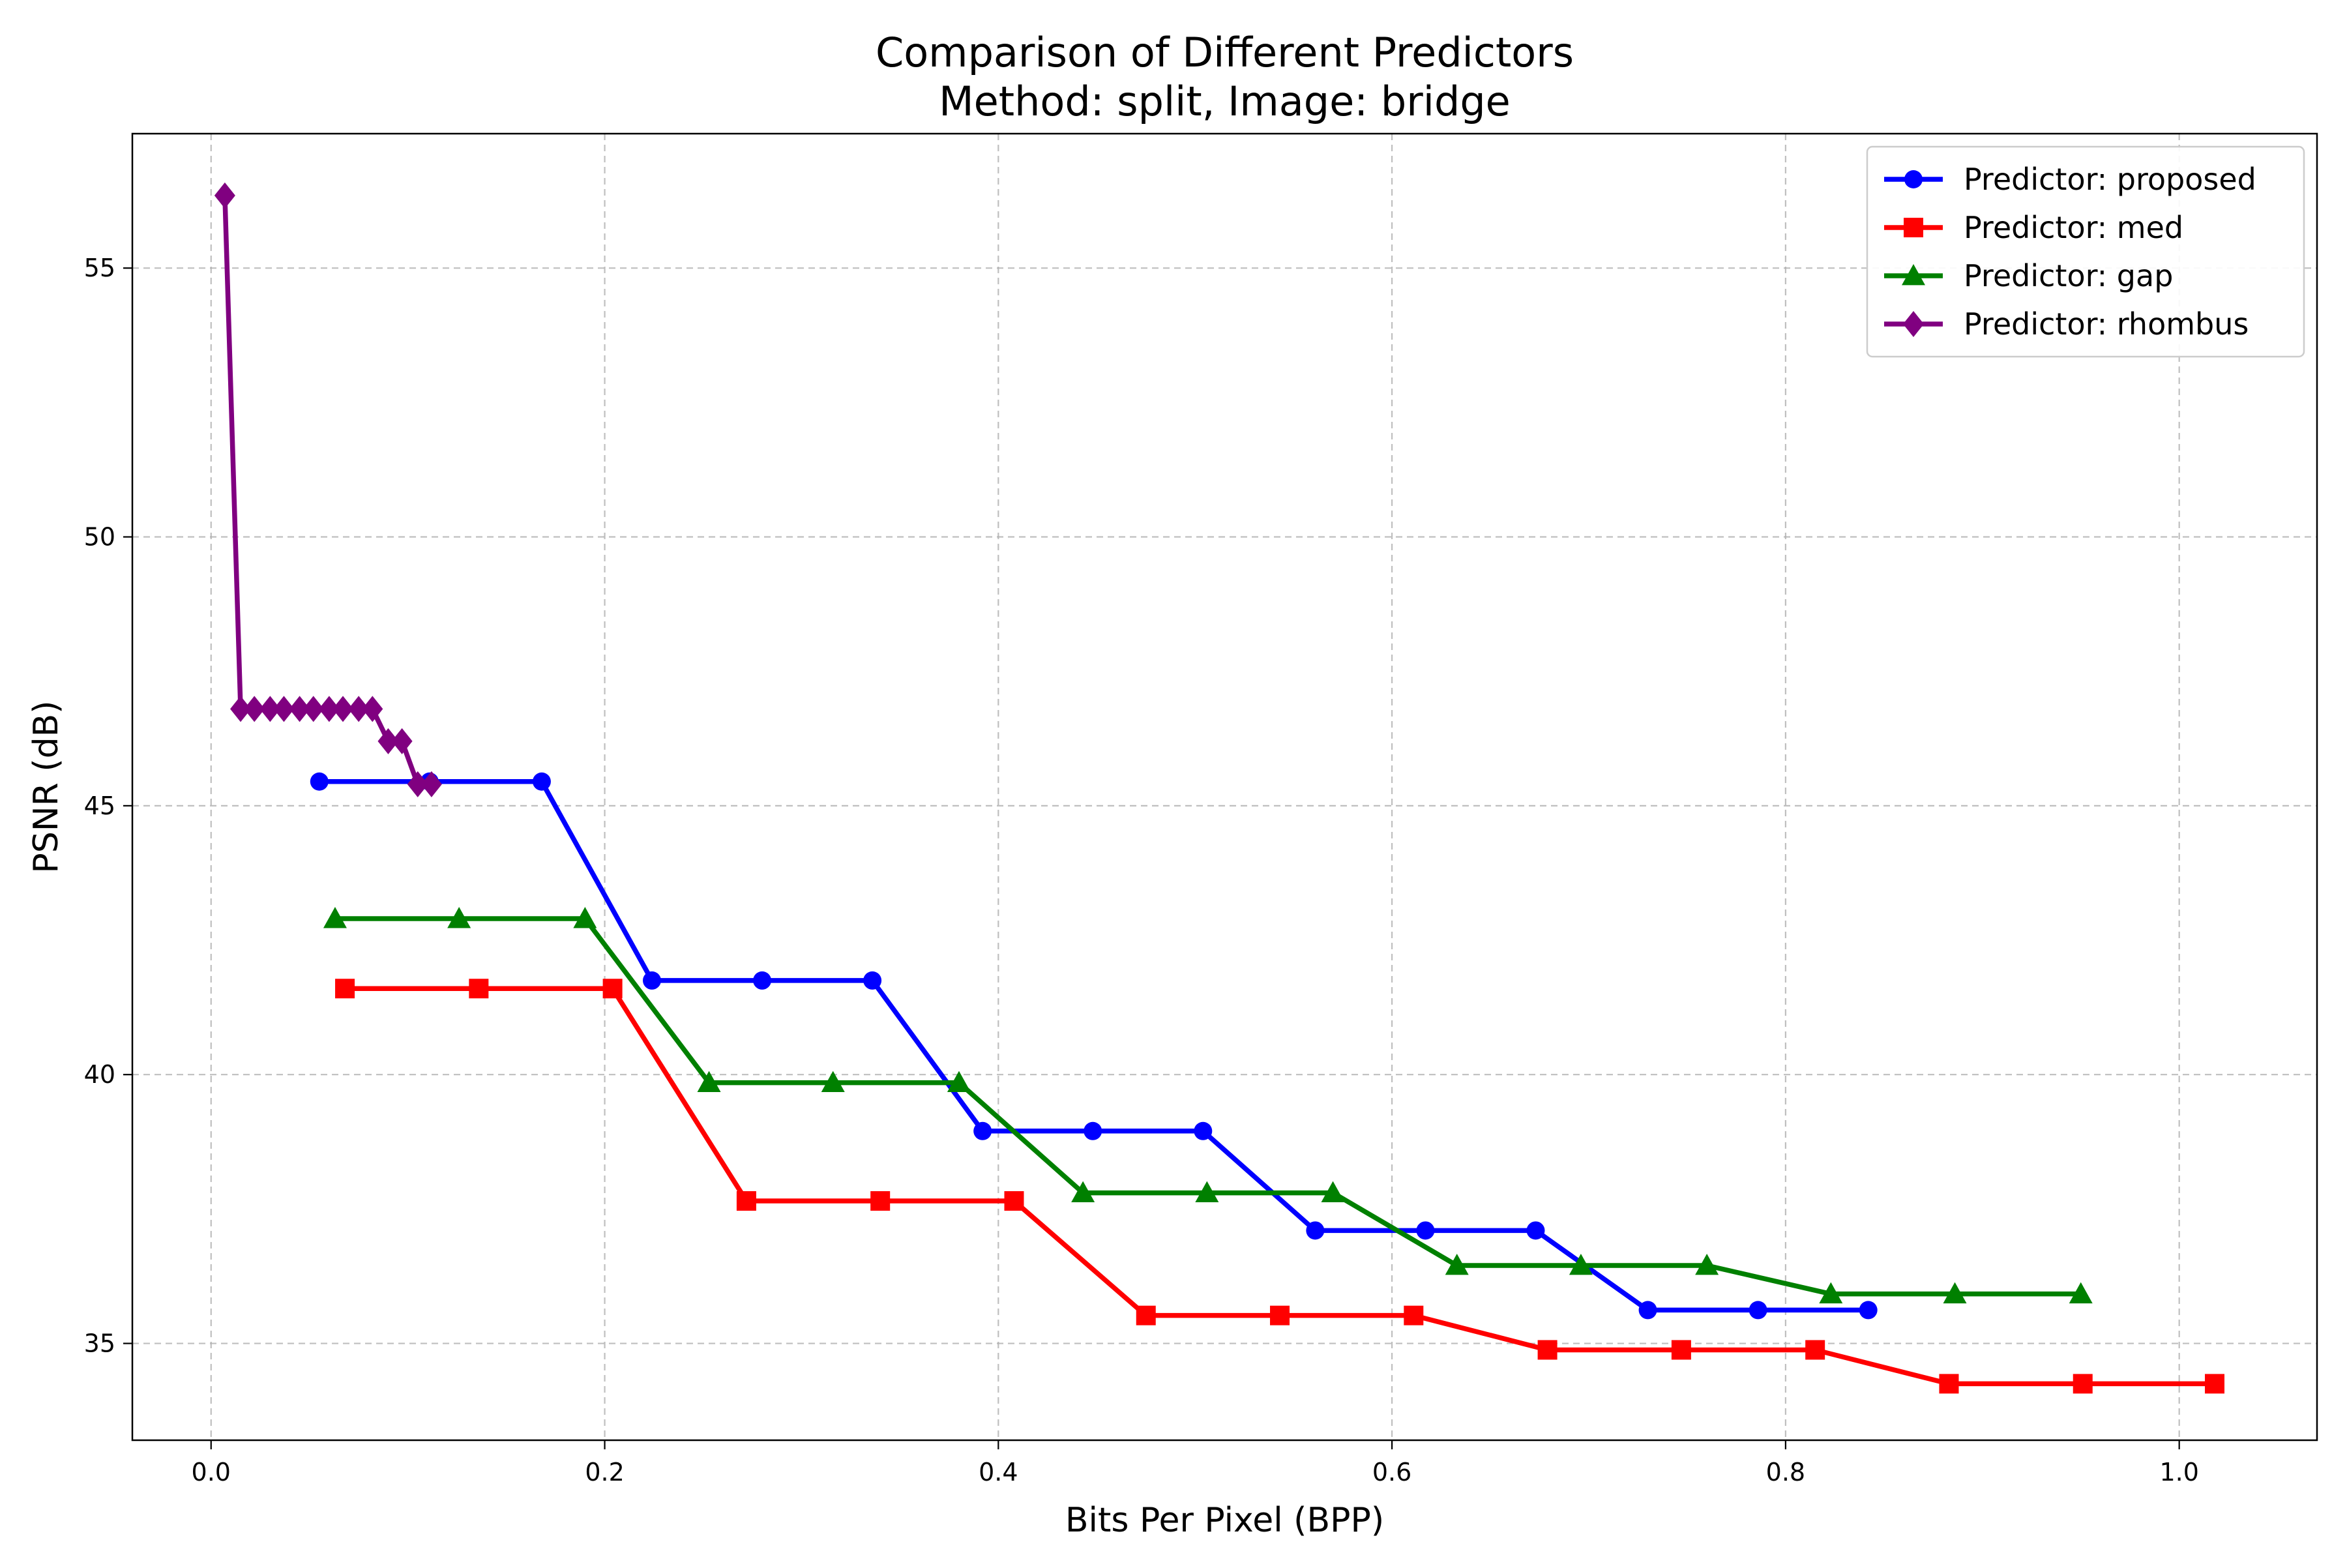  Describe the element at coordinates (99, 1075) in the screenshot. I see `y-tick-label: 40` at that location.